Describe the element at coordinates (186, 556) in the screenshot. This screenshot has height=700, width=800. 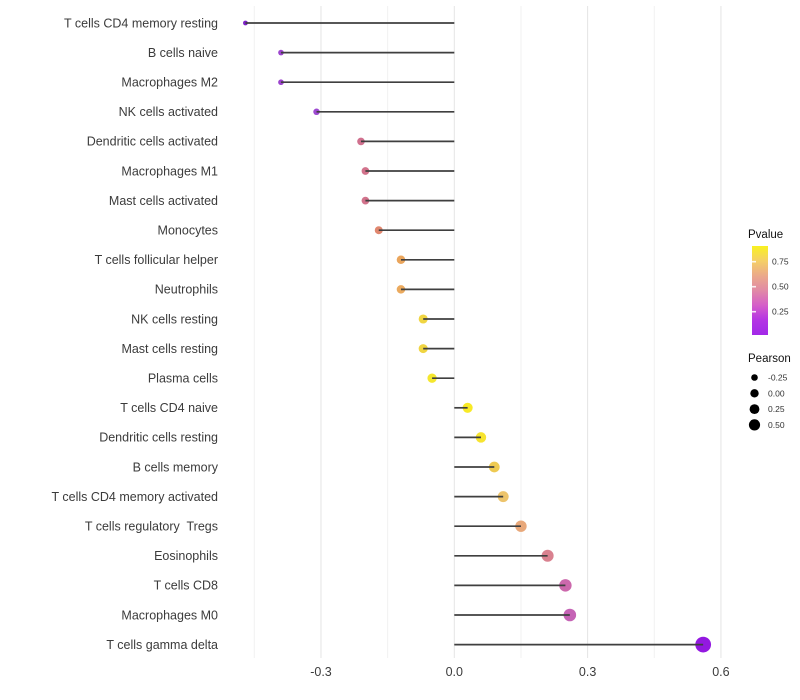
I see `y-axis-label: Eosinophils` at that location.